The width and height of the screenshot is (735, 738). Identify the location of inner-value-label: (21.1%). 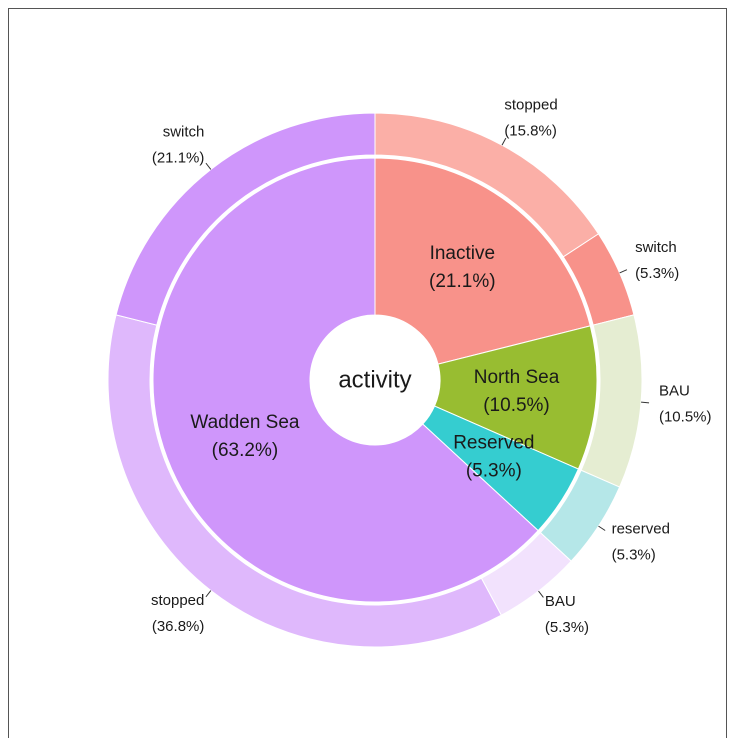
(462, 281).